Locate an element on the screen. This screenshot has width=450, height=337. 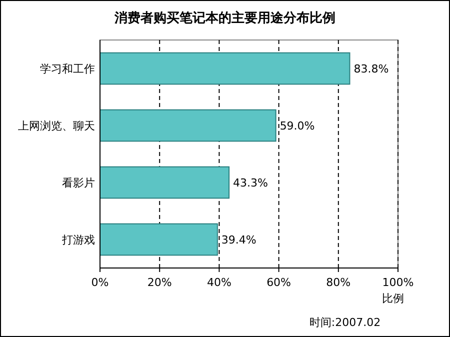
x-tick-label: 40% is located at coordinates (219, 282).